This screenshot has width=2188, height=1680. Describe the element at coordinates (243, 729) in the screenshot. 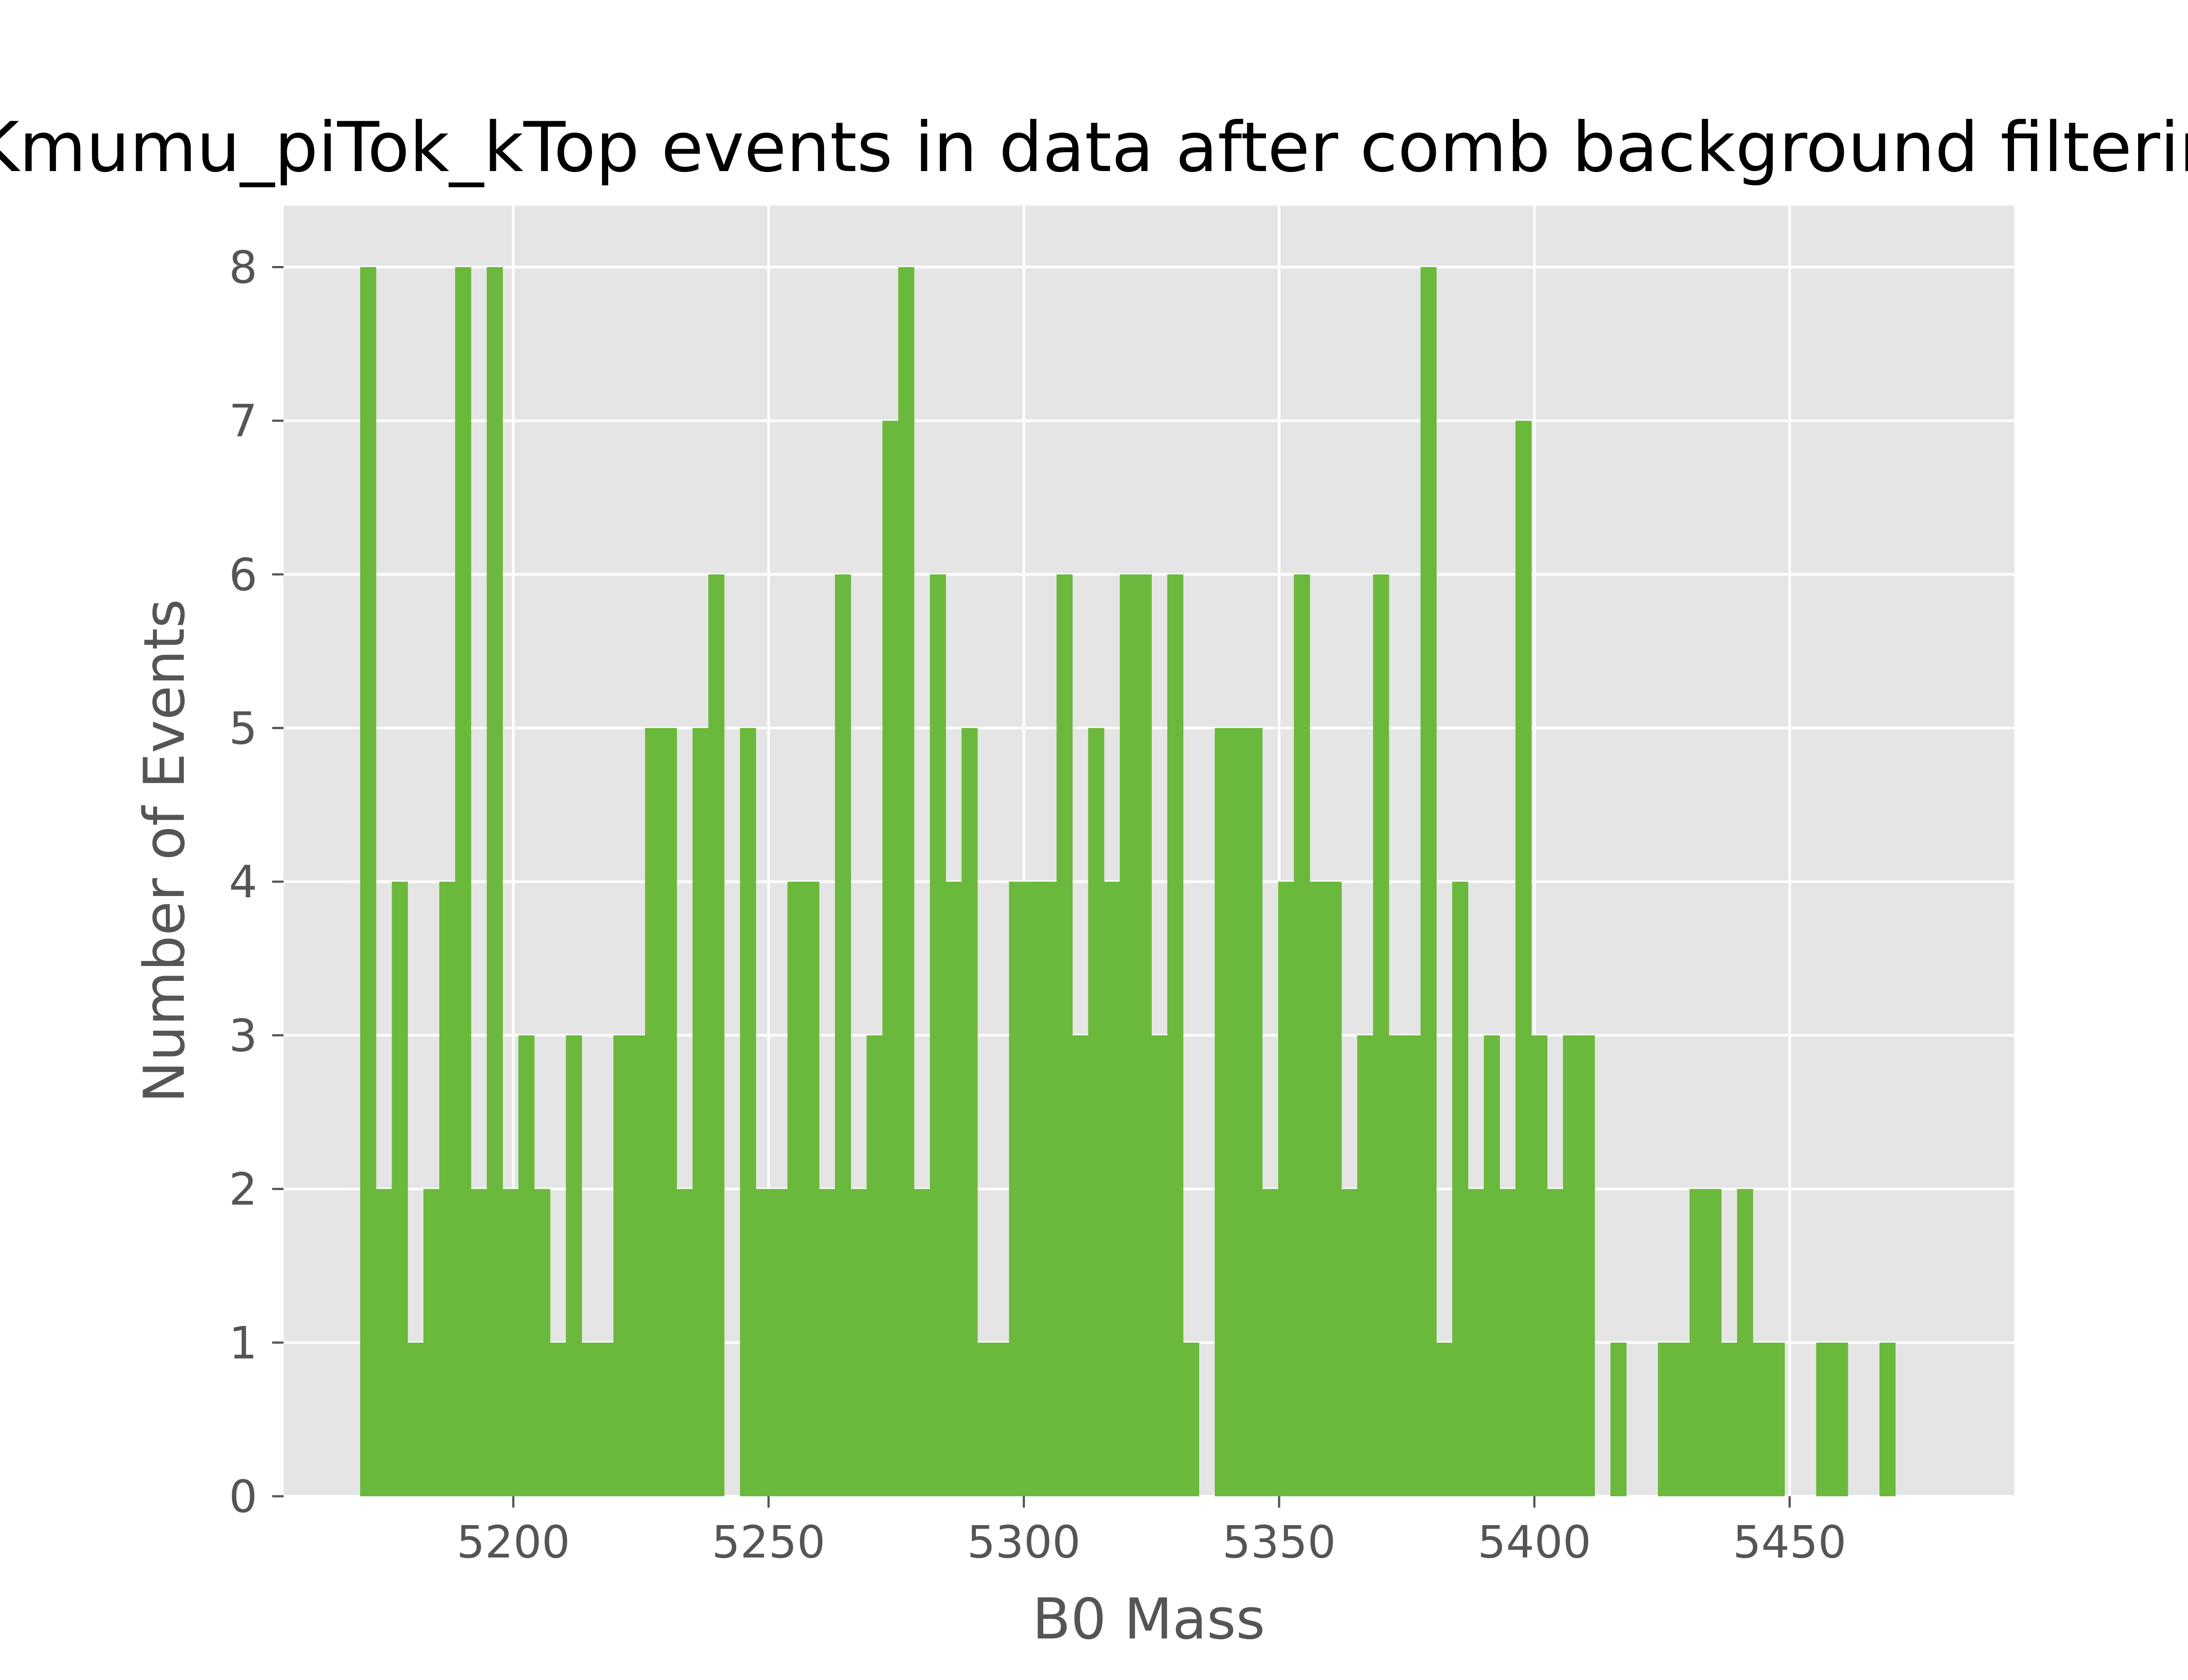

I see `y-tick-label: 5` at that location.